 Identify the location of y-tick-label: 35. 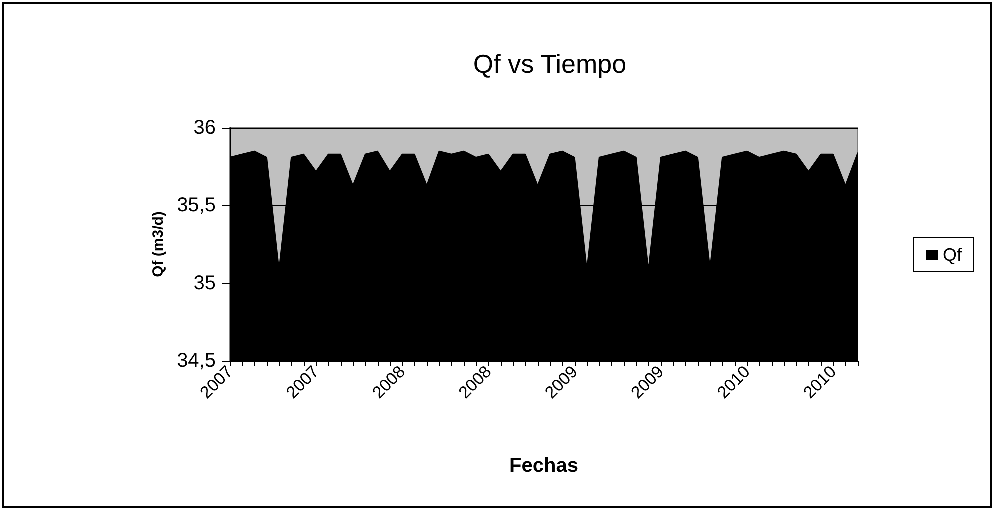
(205, 283).